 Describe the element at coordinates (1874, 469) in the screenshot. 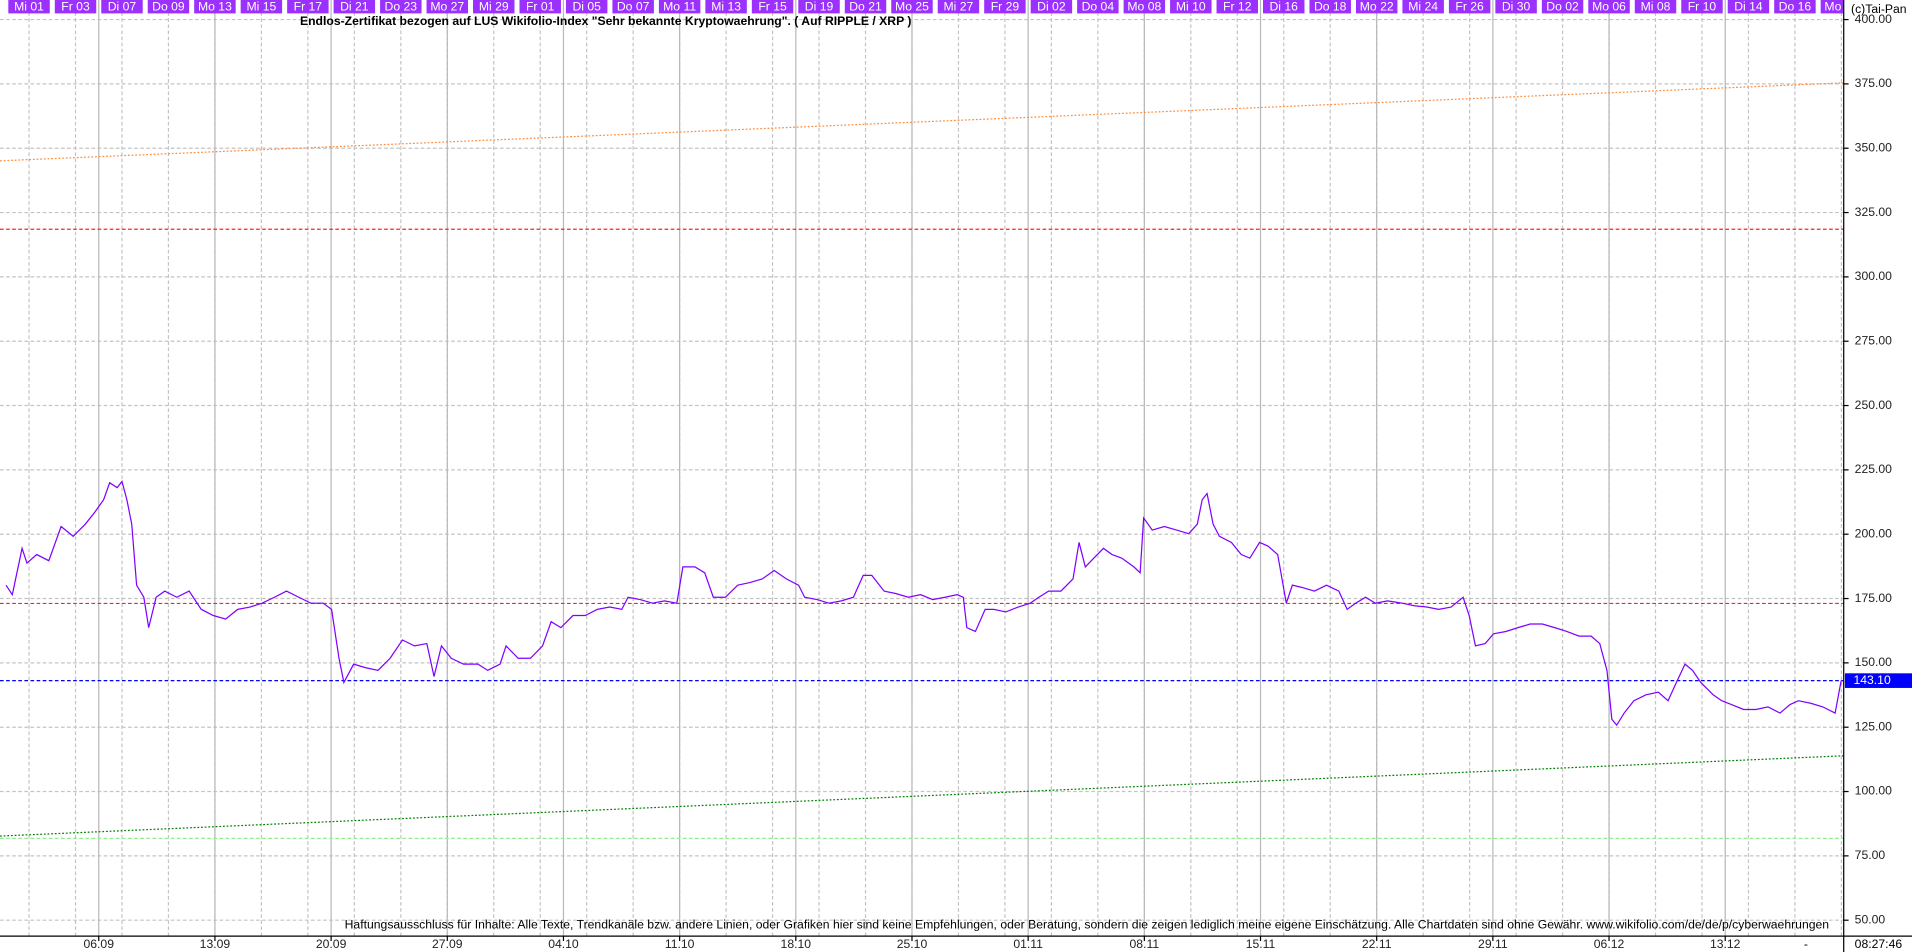

I see `y-tick-label: 225.00` at that location.